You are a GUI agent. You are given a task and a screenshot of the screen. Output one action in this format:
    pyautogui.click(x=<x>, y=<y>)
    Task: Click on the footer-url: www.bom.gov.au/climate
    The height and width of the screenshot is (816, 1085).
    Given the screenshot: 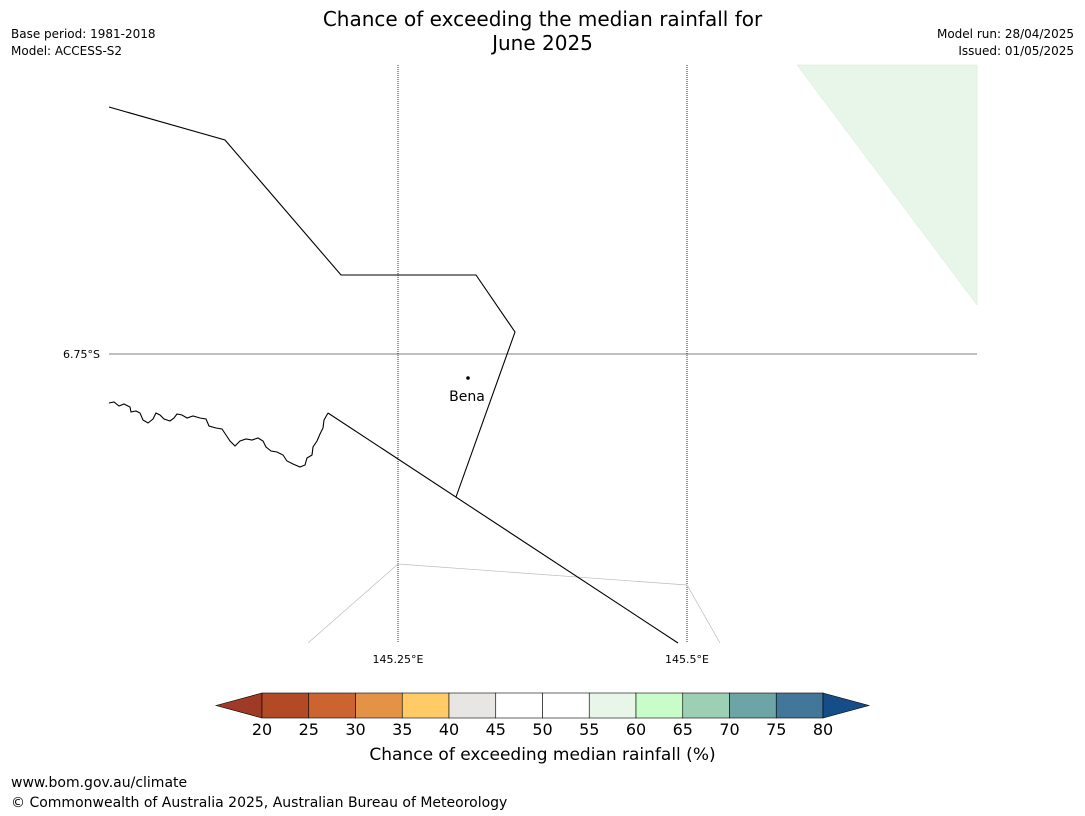 What is the action you would take?
    pyautogui.click(x=99, y=783)
    